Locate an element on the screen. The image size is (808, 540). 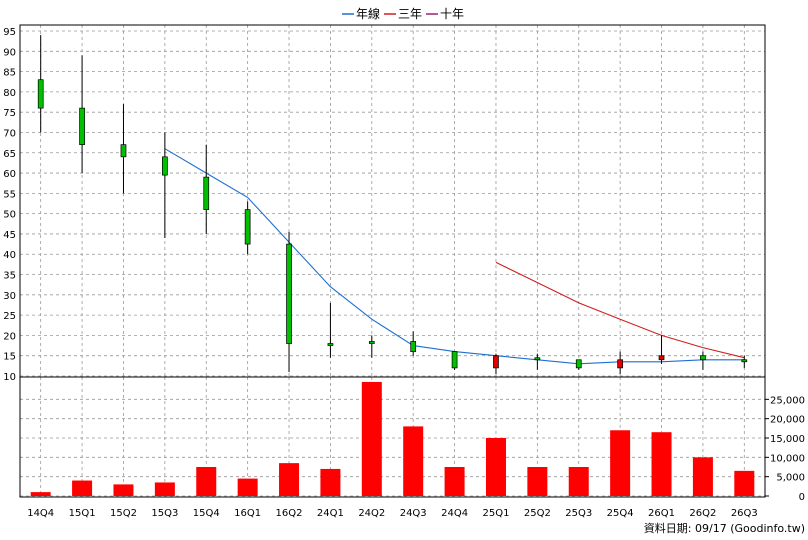
candle-26Q2 is located at coordinates (703, 360).